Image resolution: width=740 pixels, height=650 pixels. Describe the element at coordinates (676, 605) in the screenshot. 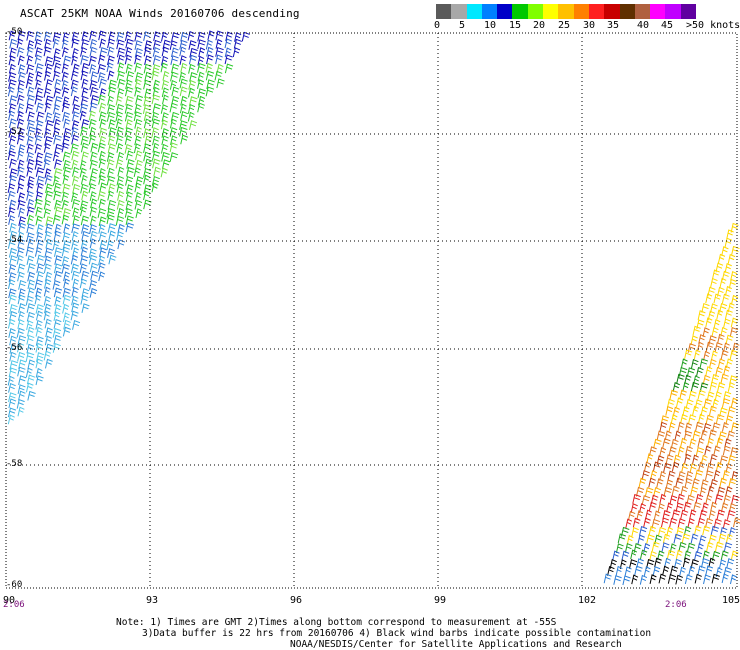

I see `pass-time-right: 2:06` at that location.